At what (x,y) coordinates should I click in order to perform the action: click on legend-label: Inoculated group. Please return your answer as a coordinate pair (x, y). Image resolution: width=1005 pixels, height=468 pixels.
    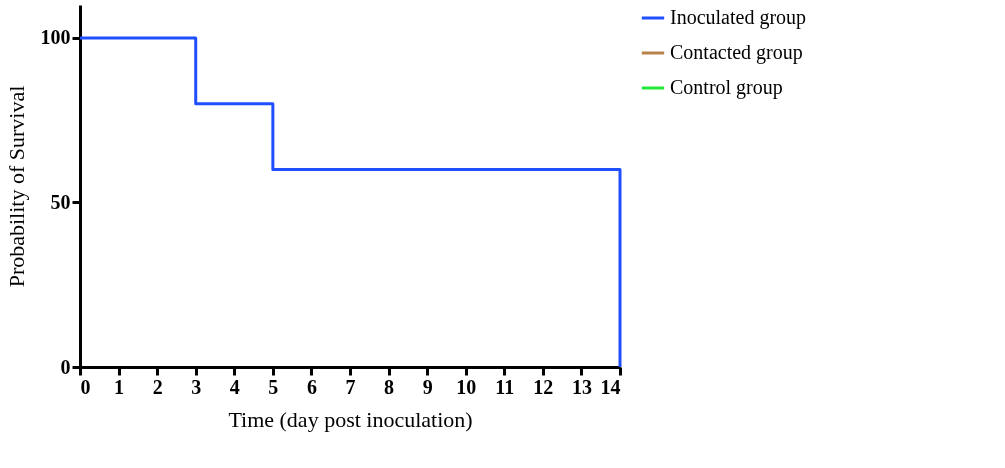
    Looking at the image, I should click on (738, 17).